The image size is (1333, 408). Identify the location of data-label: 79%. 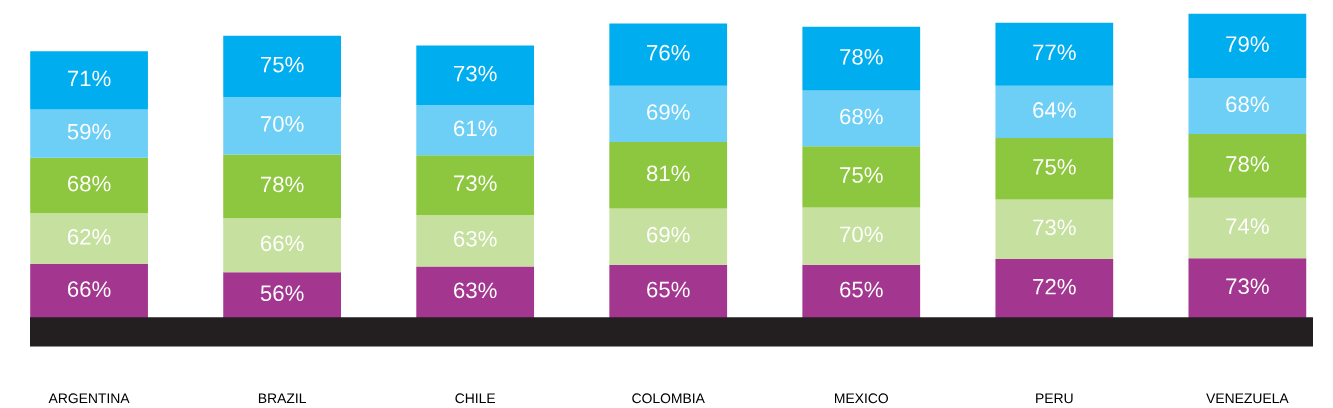
(1247, 44).